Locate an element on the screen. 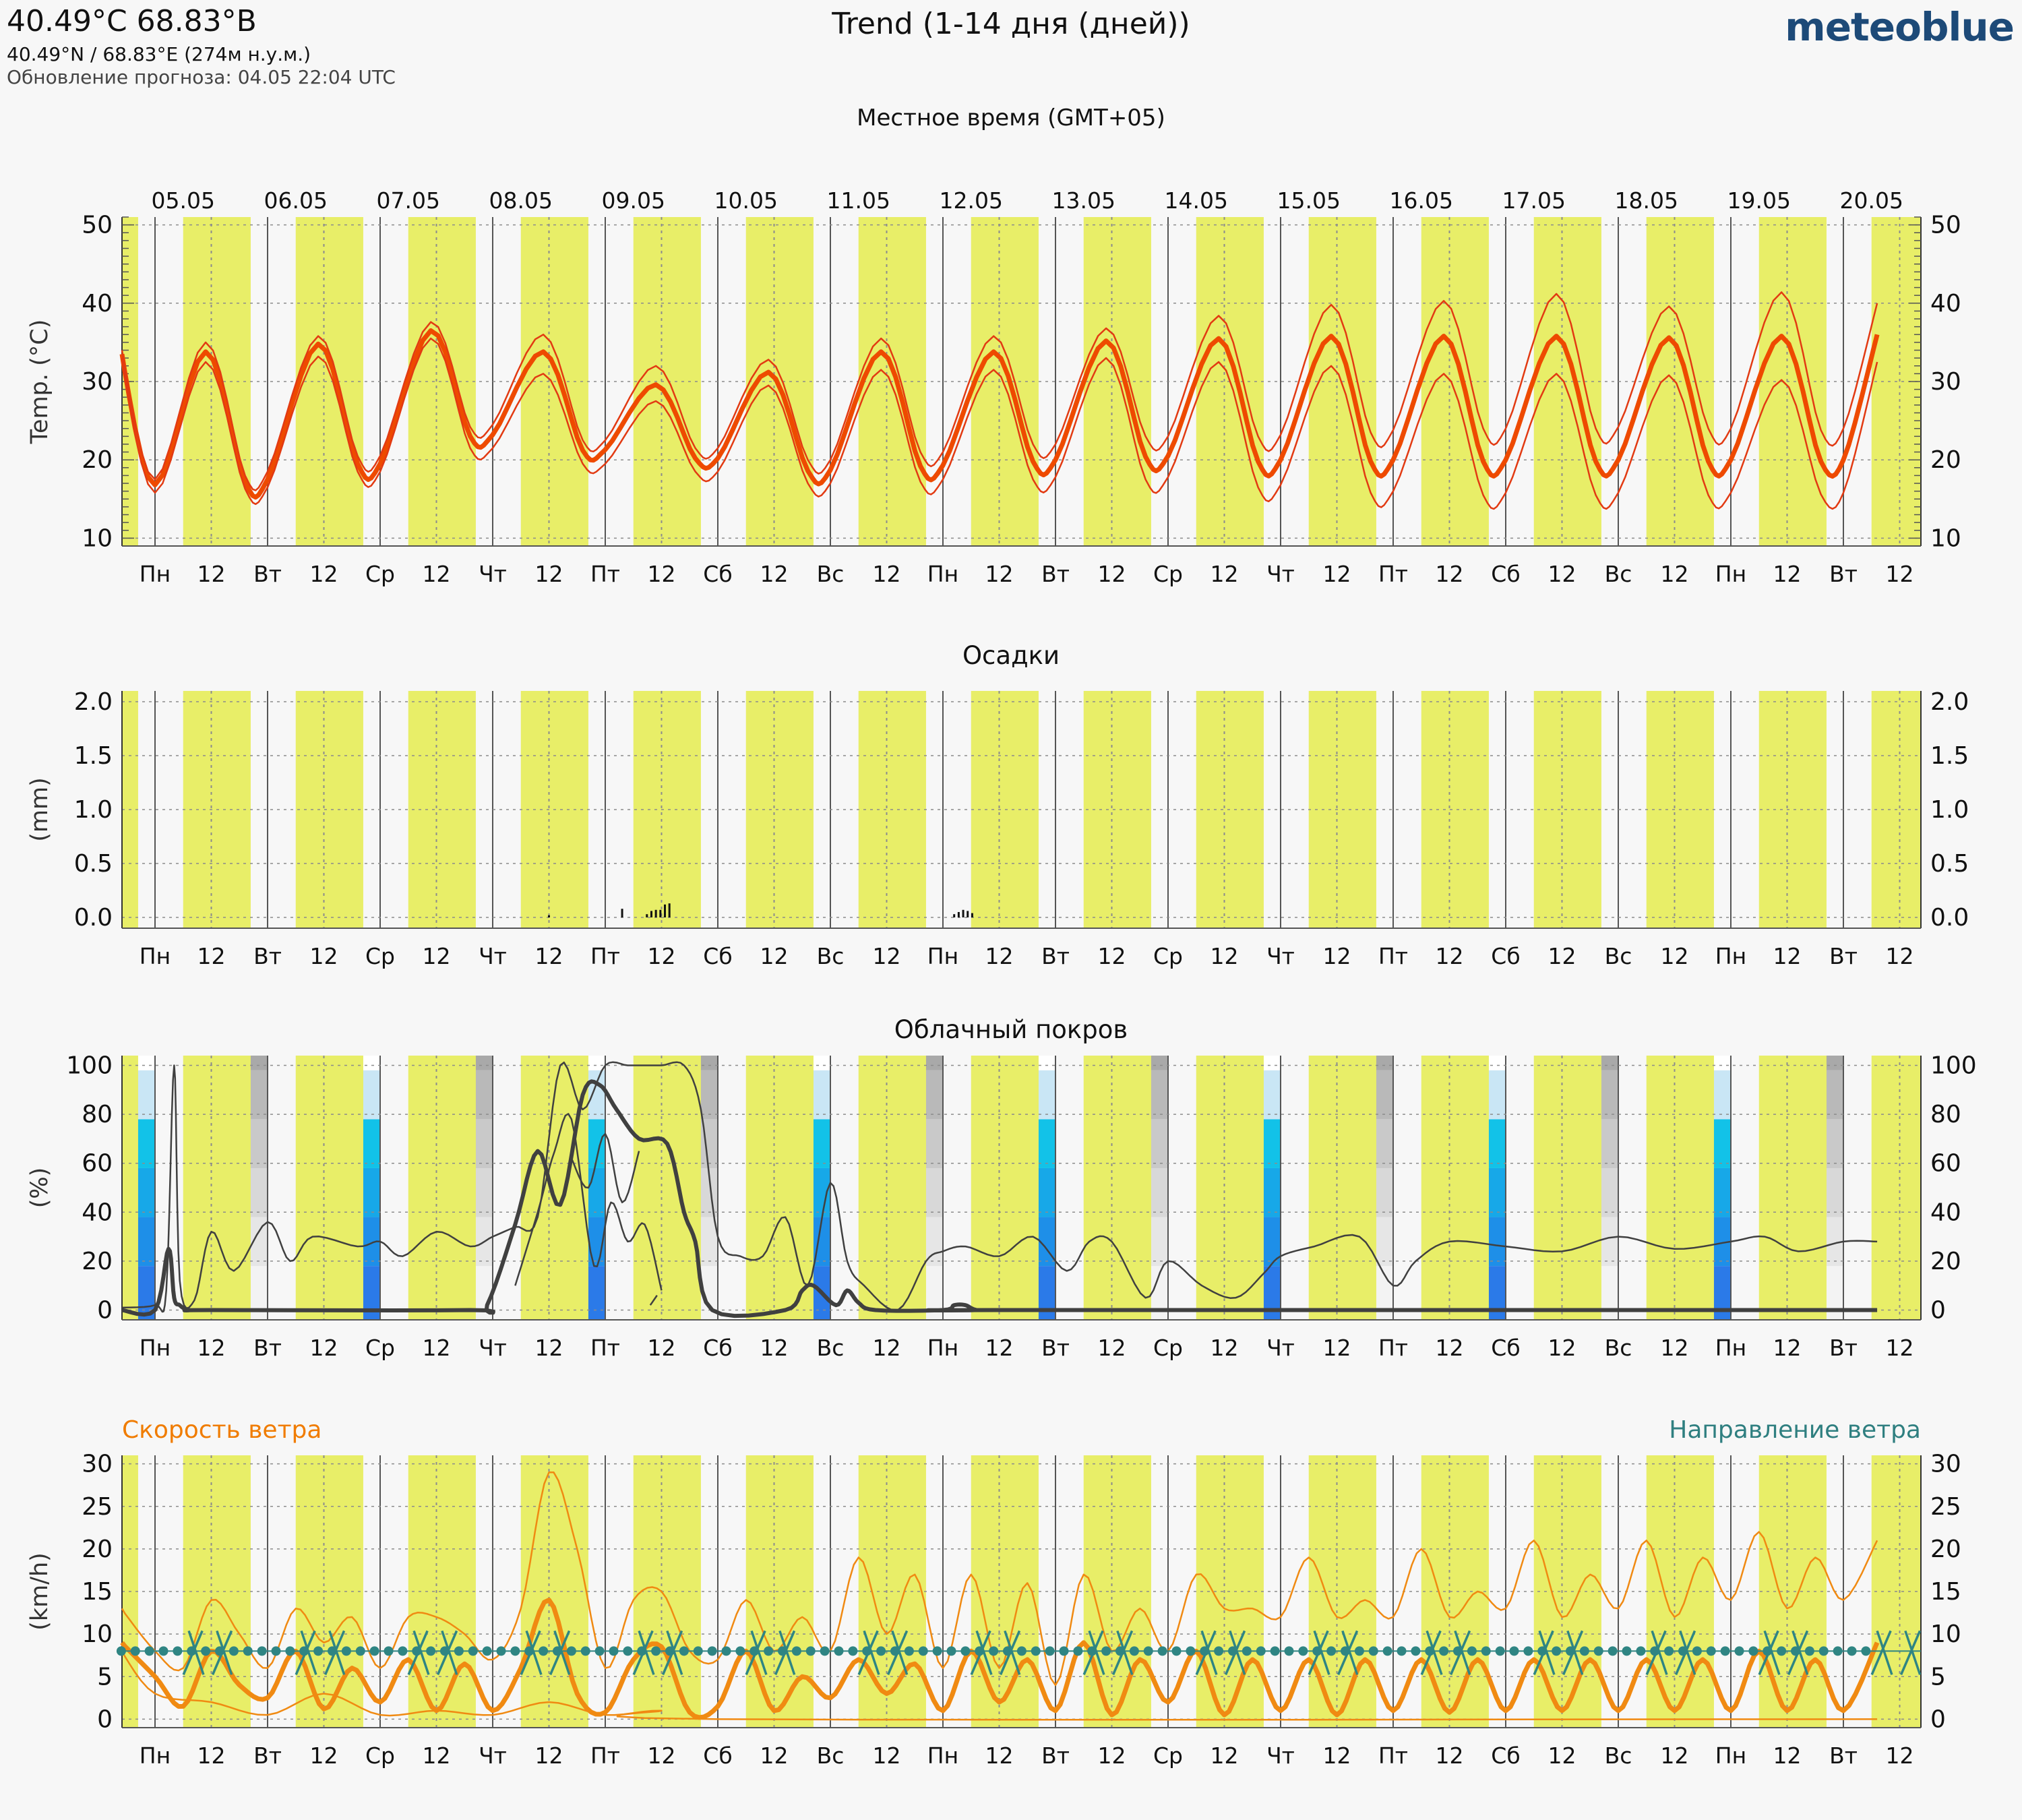 This screenshot has width=2022, height=1820. y-tick-label-right: 30 is located at coordinates (1945, 382).